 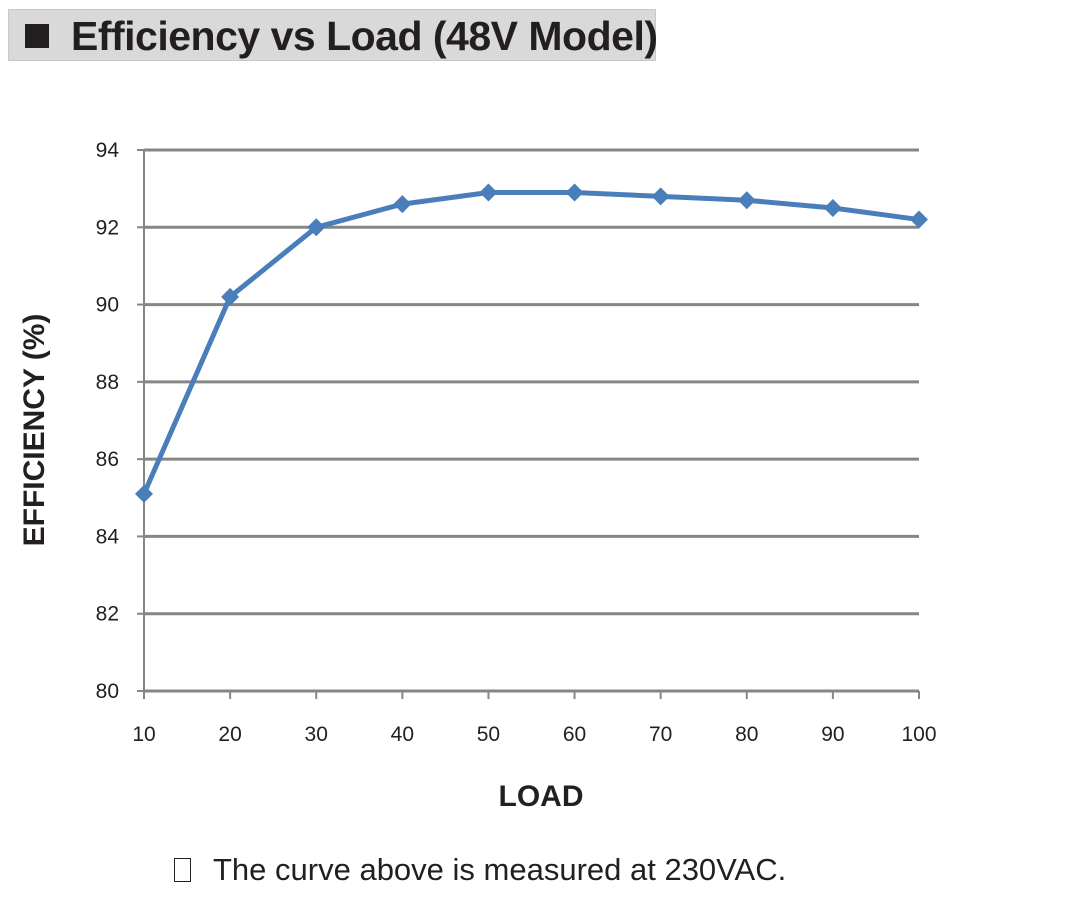 What do you see at coordinates (746, 734) in the screenshot?
I see `x-tick-label: 80` at bounding box center [746, 734].